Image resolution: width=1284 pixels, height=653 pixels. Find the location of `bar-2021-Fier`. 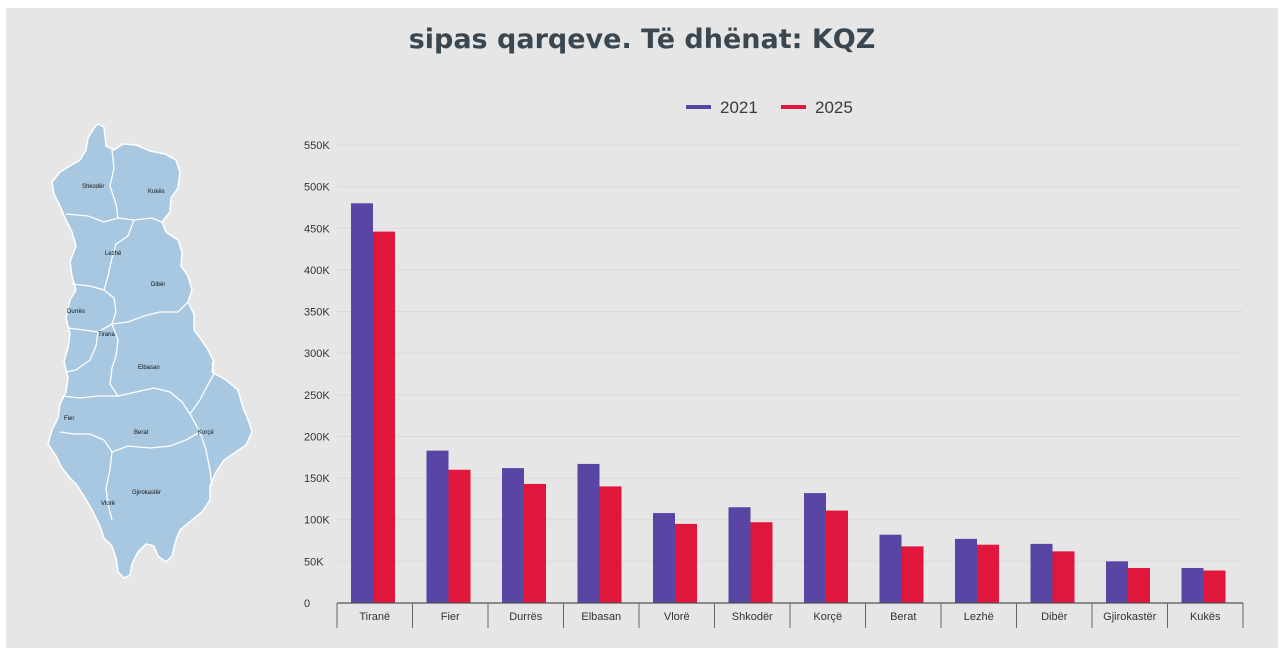

bar-2021-Fier is located at coordinates (437, 526).